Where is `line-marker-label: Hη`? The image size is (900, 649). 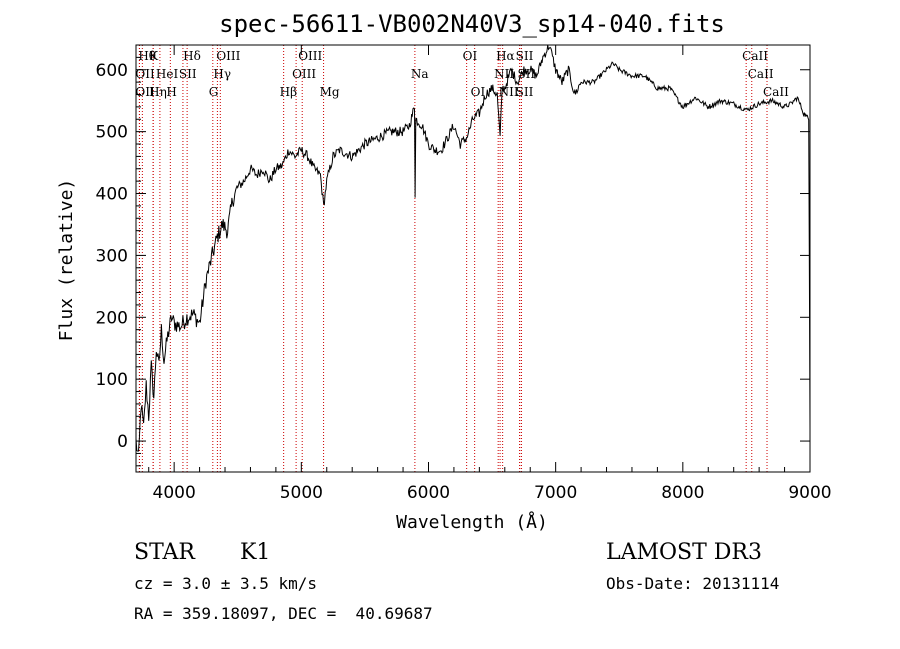 line-marker-label: Hη is located at coordinates (158, 92).